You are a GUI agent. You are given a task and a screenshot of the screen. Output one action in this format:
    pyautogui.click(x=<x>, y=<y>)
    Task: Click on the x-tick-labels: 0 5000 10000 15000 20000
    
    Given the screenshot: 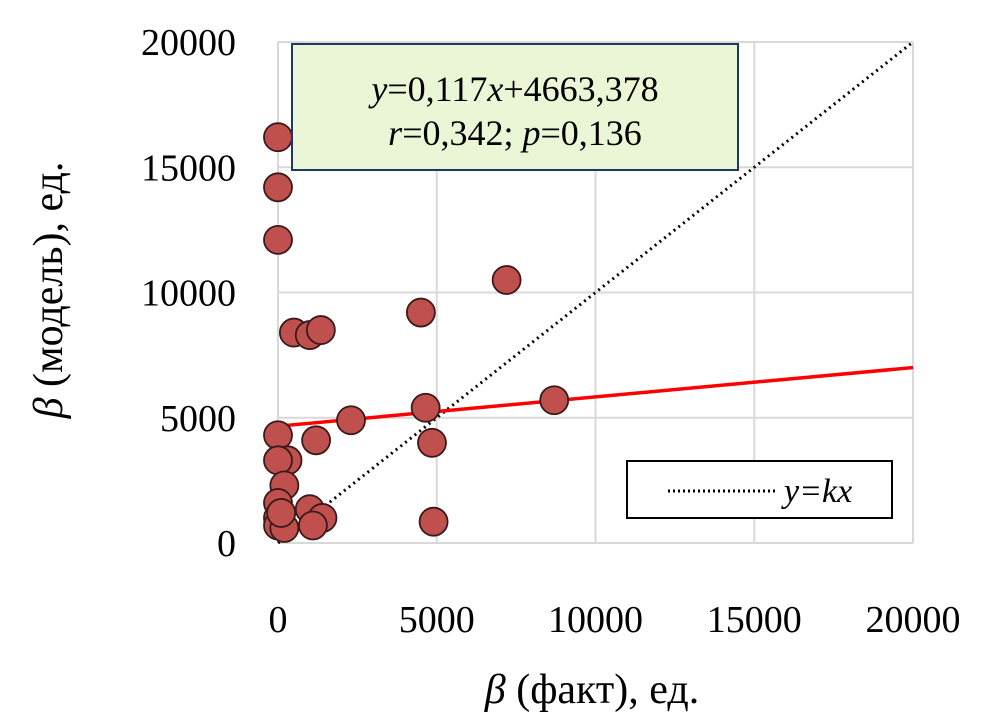 What is the action you would take?
    pyautogui.click(x=615, y=620)
    